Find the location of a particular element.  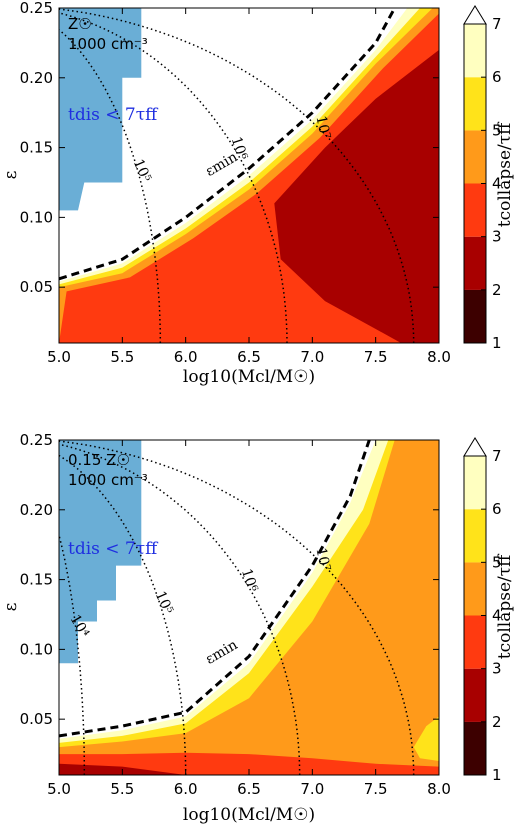

annotation-metallicity: 0.15 Z☉ is located at coordinates (99, 460).